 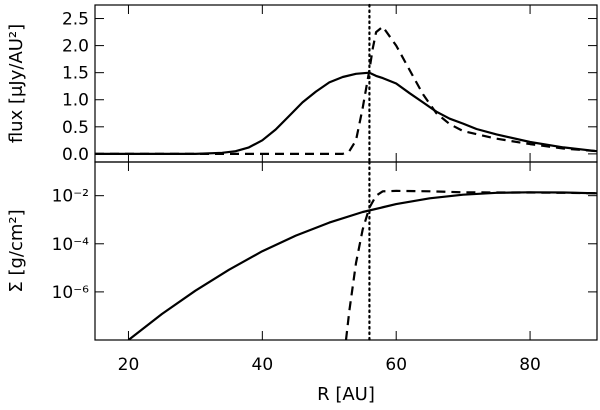 What do you see at coordinates (129, 365) in the screenshot?
I see `x-tick-label: 20` at bounding box center [129, 365].